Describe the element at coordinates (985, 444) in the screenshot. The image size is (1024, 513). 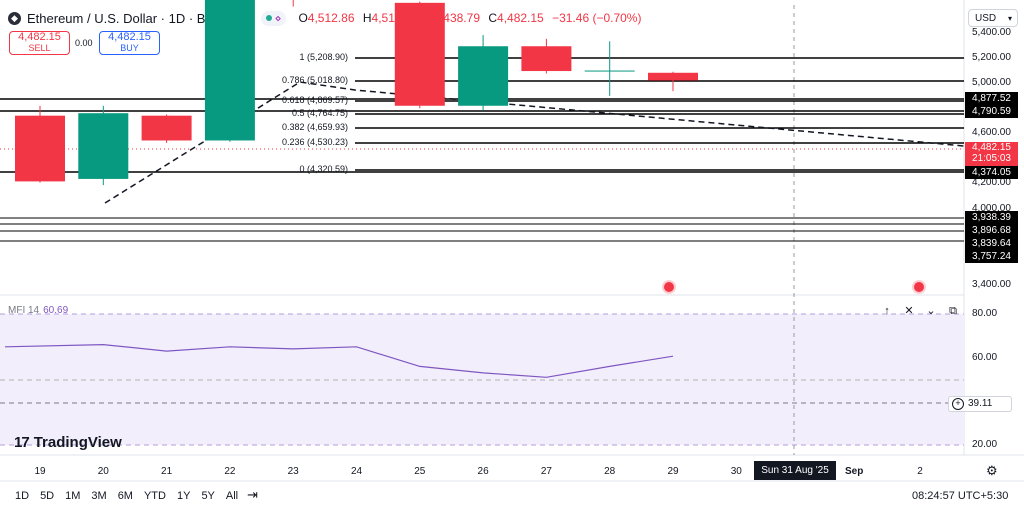
I see `mfi-tick: 20.00` at that location.